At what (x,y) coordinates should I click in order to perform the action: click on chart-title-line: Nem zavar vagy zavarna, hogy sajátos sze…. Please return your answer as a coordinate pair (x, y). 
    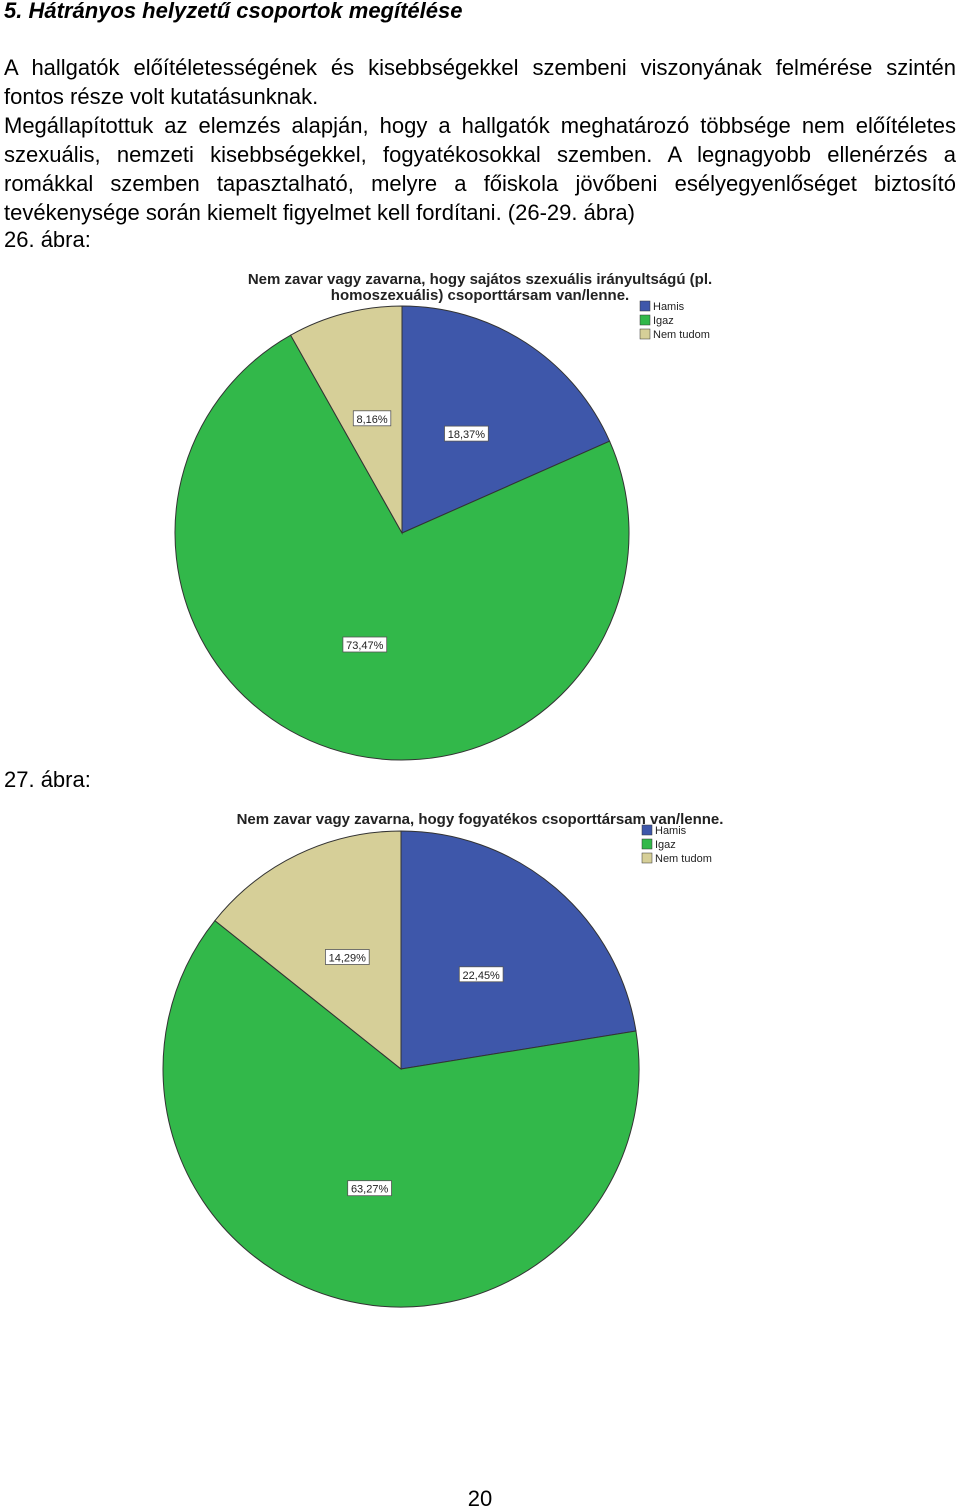
    Looking at the image, I should click on (480, 279).